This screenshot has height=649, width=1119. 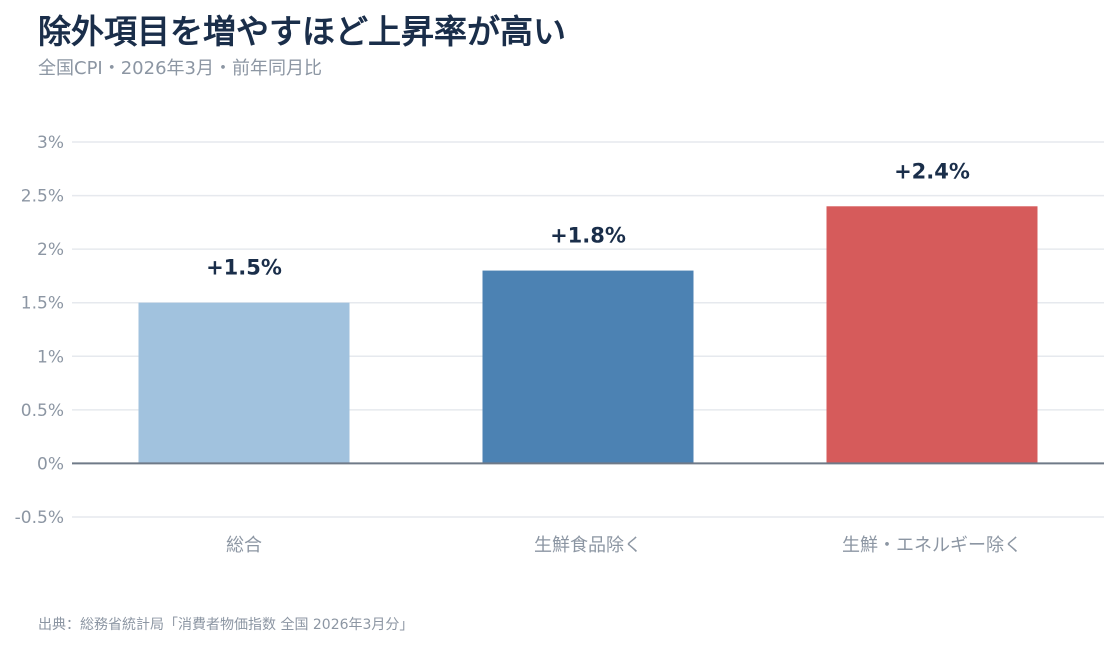 I want to click on y-tick-label: 2.5%, so click(x=42, y=197).